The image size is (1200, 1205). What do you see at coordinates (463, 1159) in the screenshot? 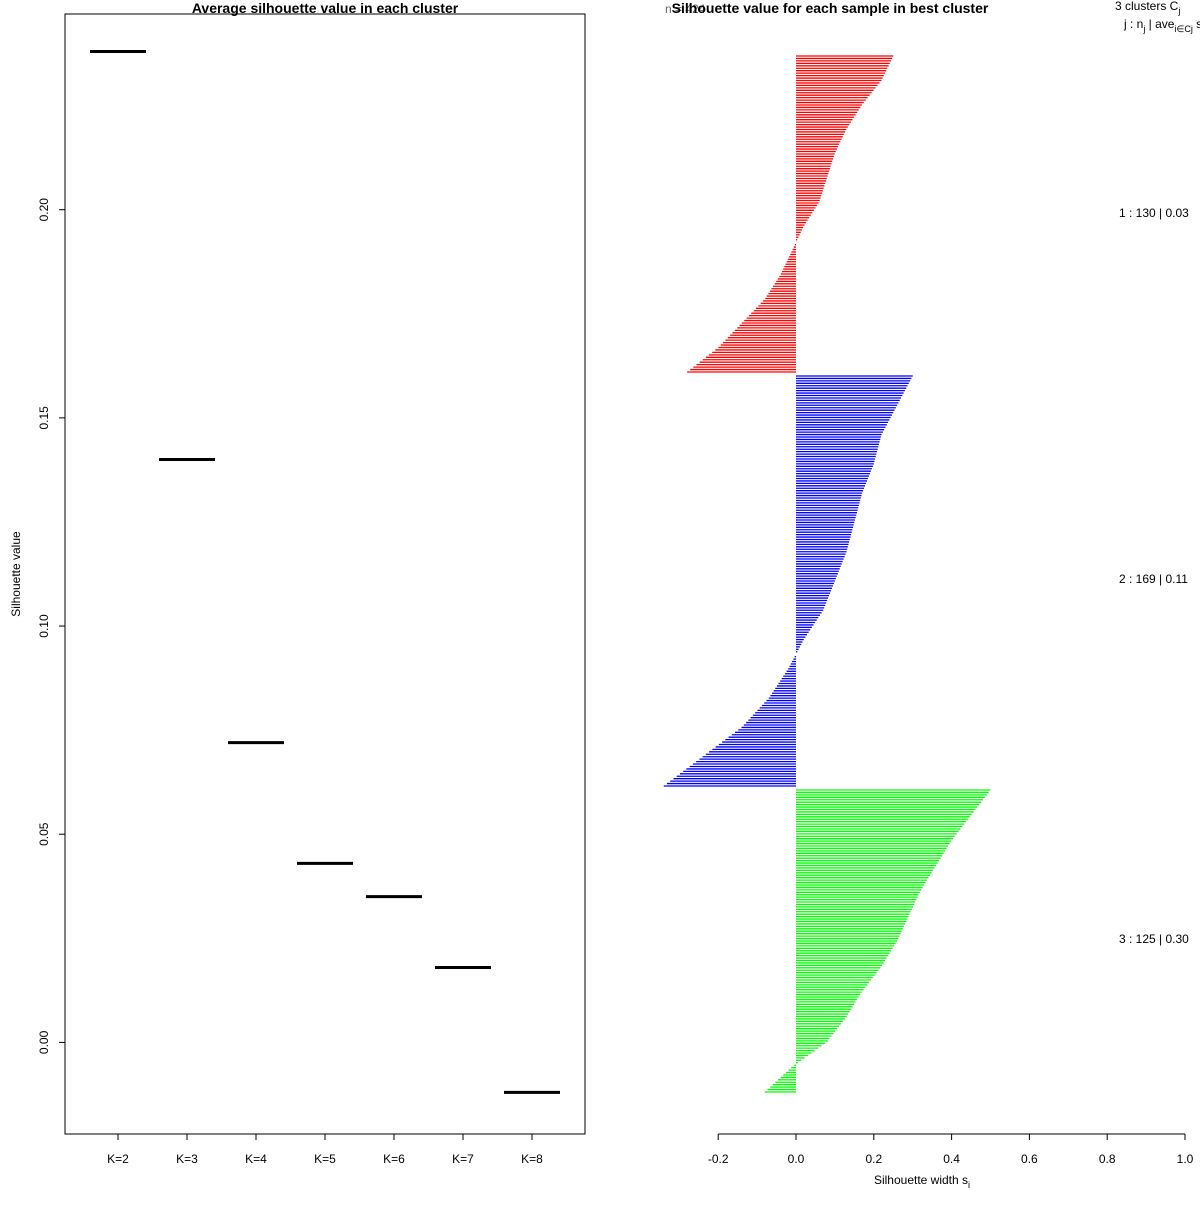
I see `left-x-tick-label: K=7` at bounding box center [463, 1159].